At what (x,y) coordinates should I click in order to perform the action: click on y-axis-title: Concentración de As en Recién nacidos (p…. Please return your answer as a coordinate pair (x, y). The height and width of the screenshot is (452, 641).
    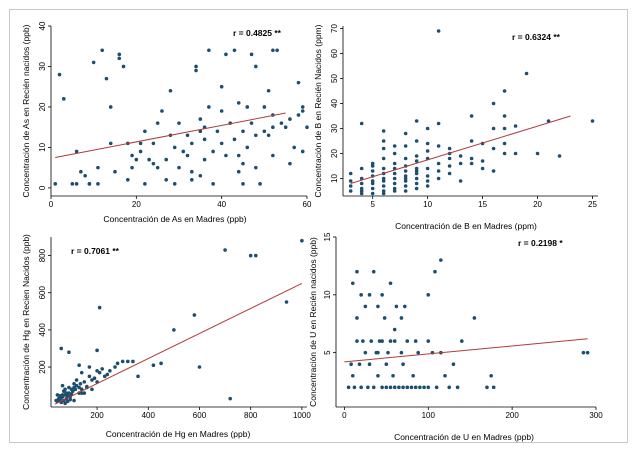
    Looking at the image, I should click on (26, 110).